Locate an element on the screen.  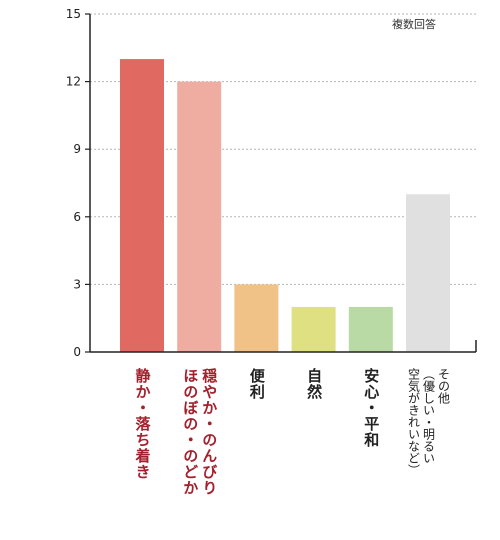
y-tick-label: 15 is located at coordinates (73, 14).